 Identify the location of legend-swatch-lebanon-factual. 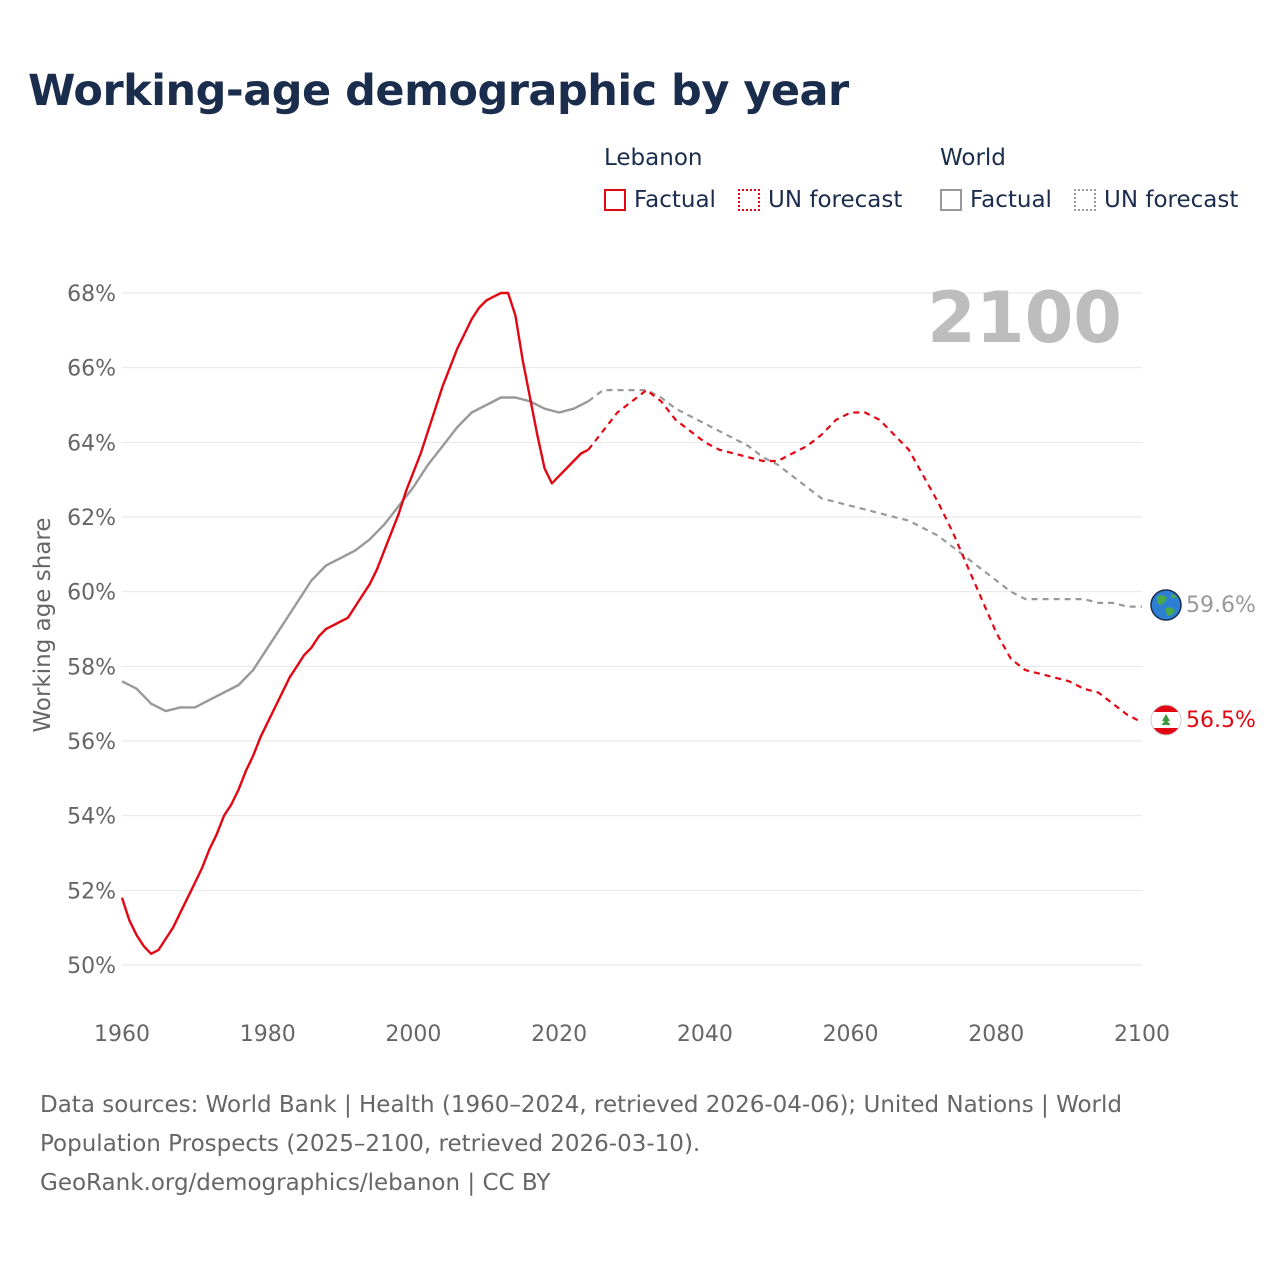
(615, 200).